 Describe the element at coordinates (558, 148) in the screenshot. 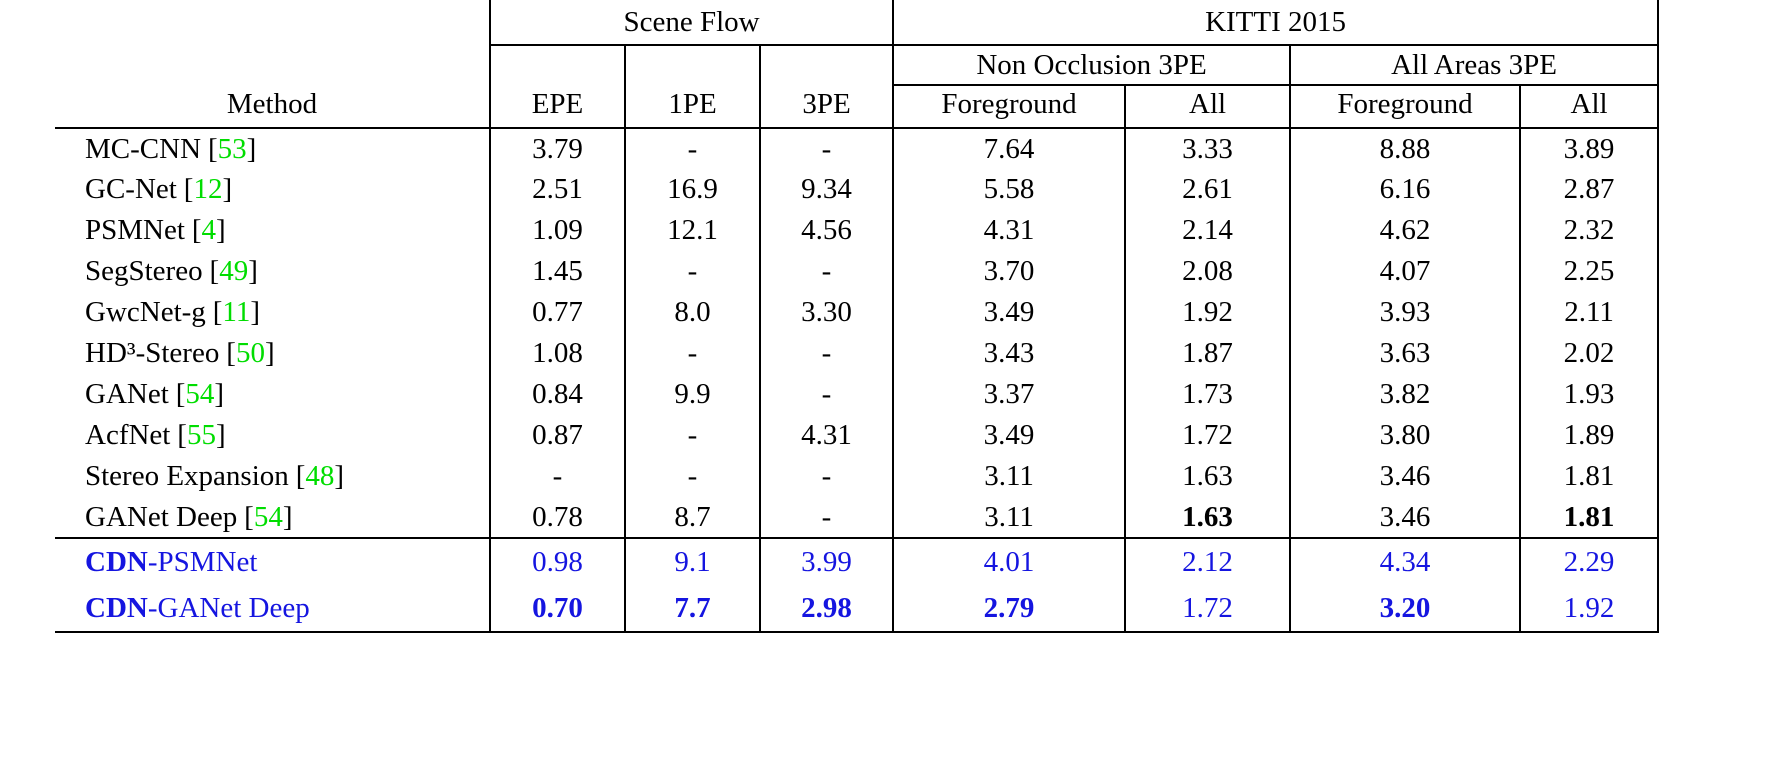

I see `value-cell: 3.79` at that location.